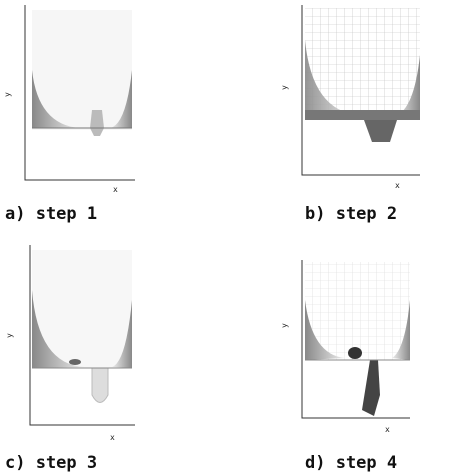 The image size is (450, 474). Describe the element at coordinates (51, 463) in the screenshot. I see `caption: c) step 3` at that location.